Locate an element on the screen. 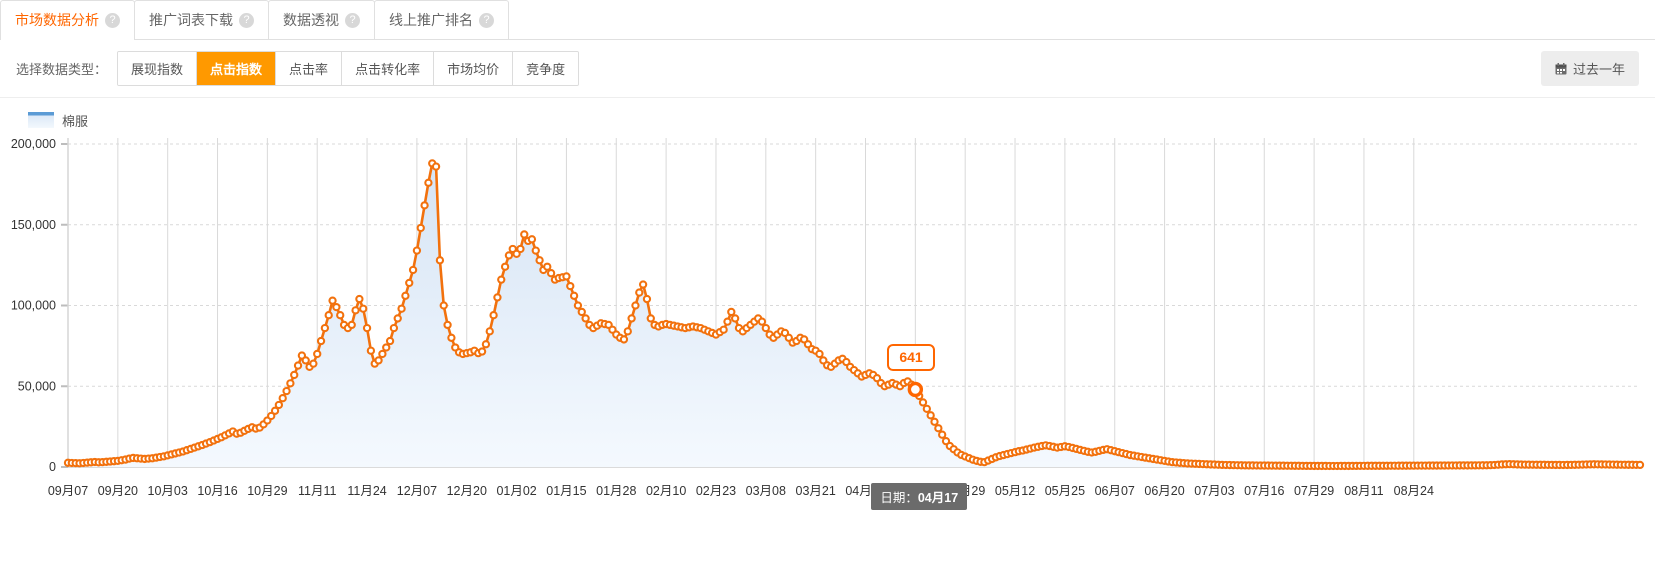  axis-tooltip-prefix: 日期： is located at coordinates (899, 498).